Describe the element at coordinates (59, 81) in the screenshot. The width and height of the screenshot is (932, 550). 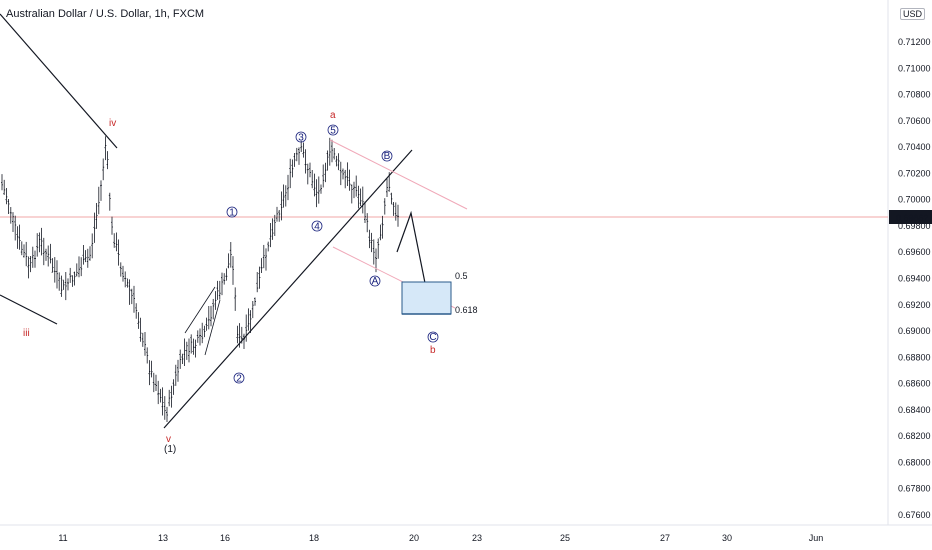
I see `trendline-iv-descending` at that location.